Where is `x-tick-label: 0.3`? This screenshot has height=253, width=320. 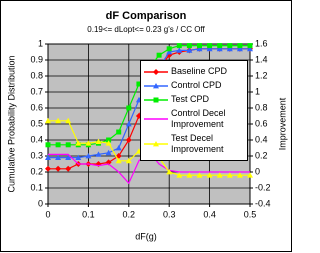 x-tick-label: 0.3 is located at coordinates (169, 214).